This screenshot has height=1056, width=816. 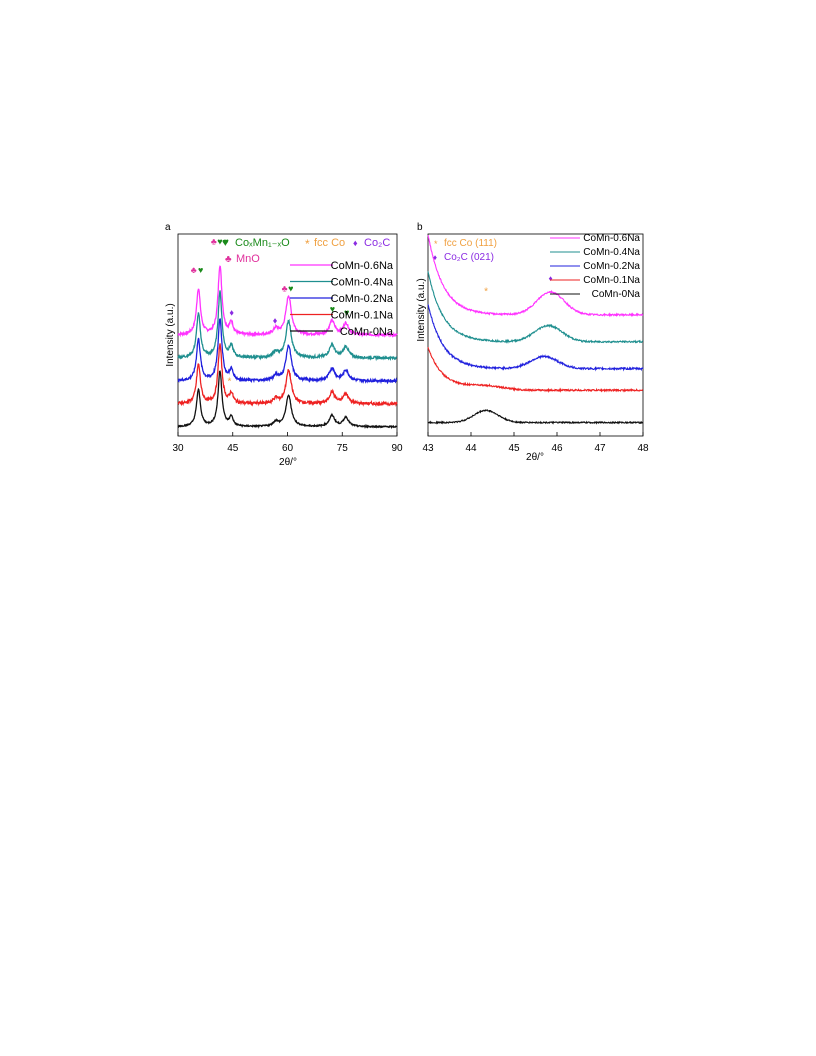 I want to click on heart-icon: ♥, so click(x=225, y=243).